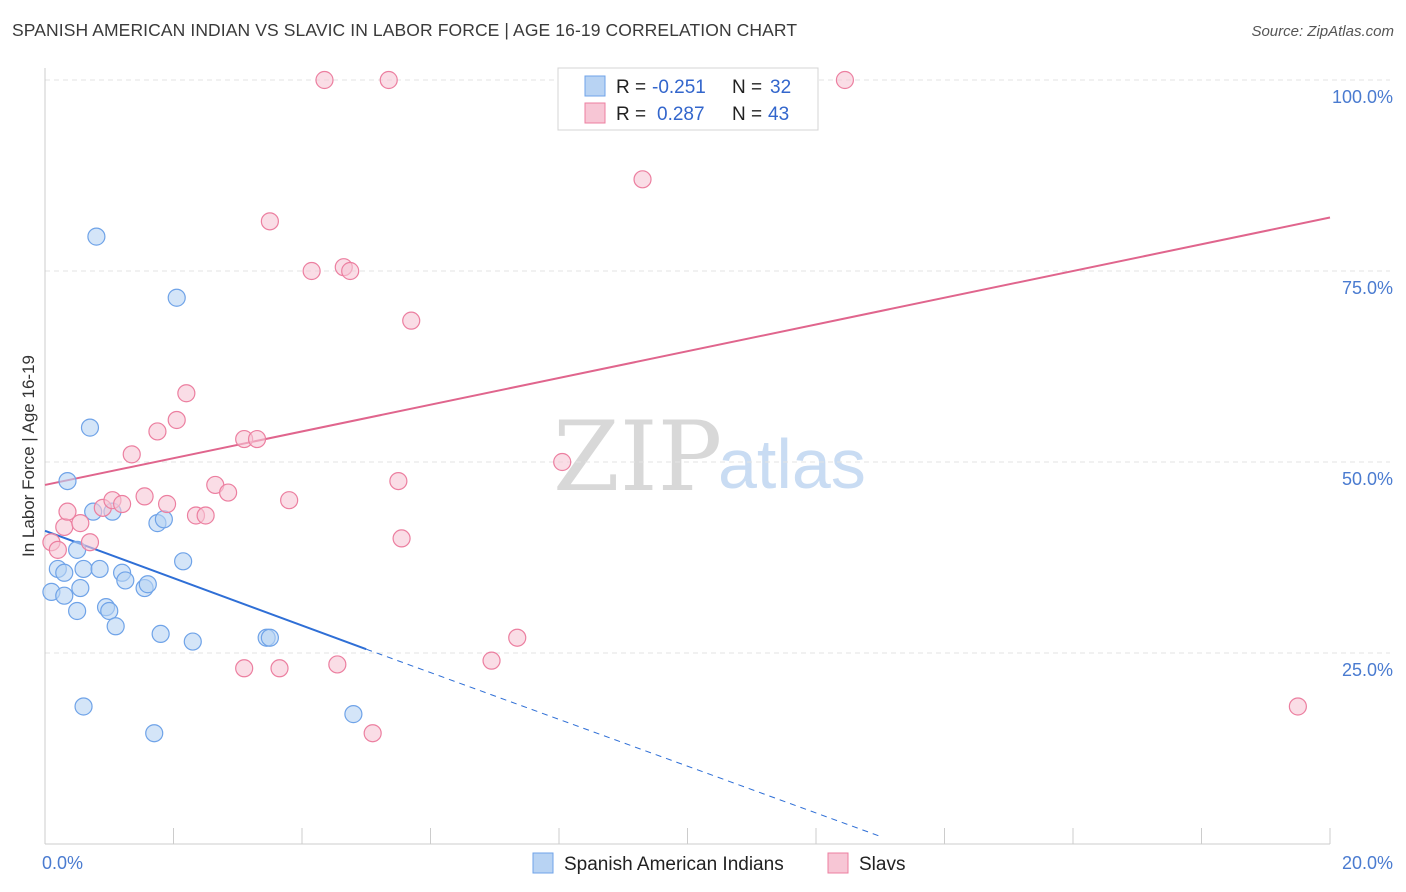 The width and height of the screenshot is (1406, 892). What do you see at coordinates (882, 864) in the screenshot?
I see `series-label-slavs: Slavs` at bounding box center [882, 864].